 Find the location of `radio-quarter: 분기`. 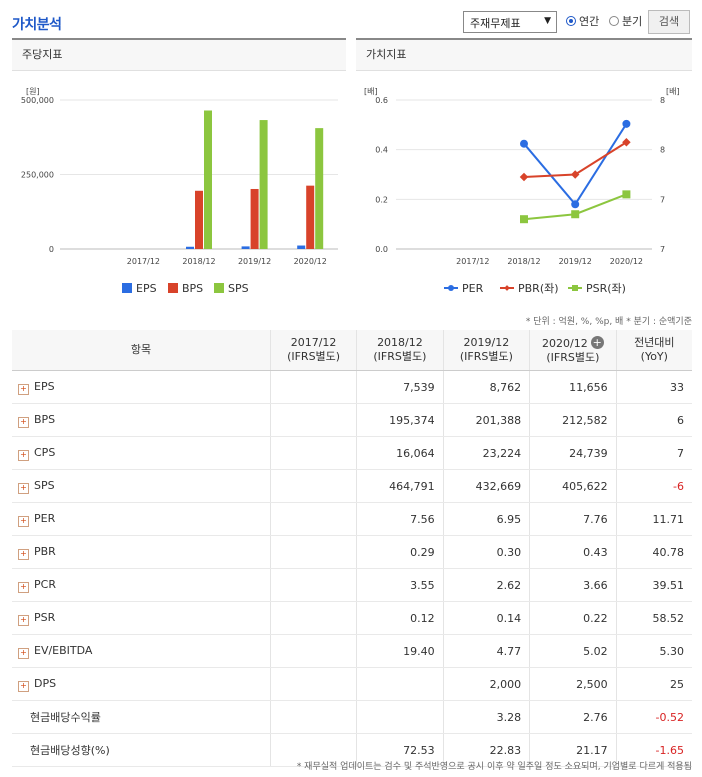

radio-quarter: 분기 is located at coordinates (625, 21).